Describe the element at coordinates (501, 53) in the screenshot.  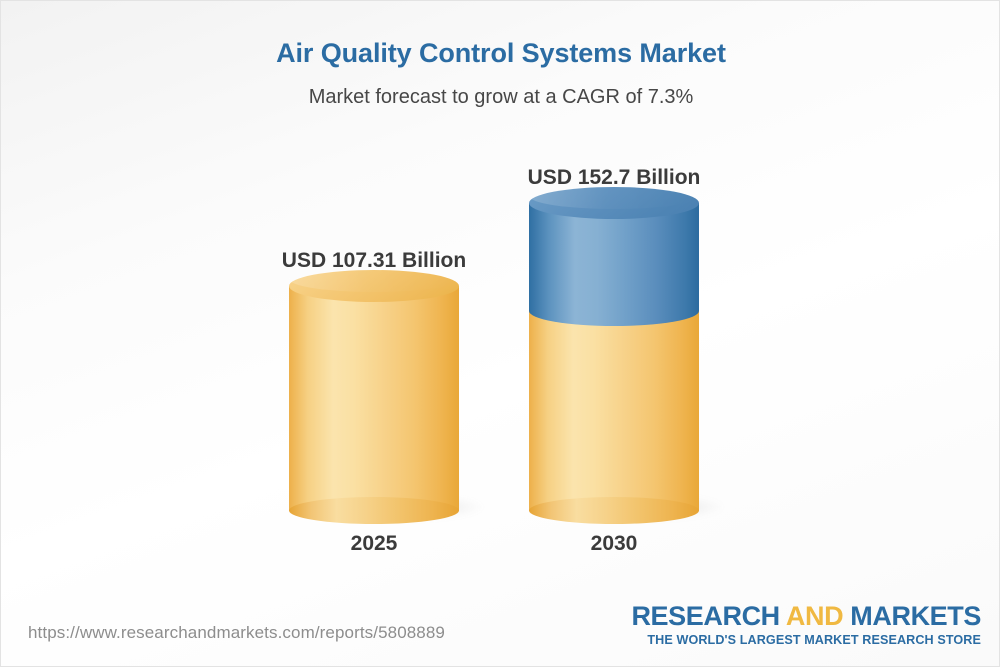
I see `chart-title: Air Quality Control Systems Market` at that location.